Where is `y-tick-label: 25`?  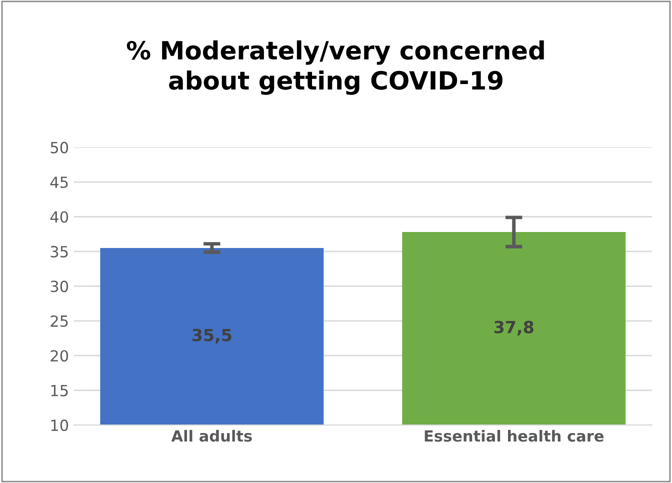
y-tick-label: 25 is located at coordinates (59, 321).